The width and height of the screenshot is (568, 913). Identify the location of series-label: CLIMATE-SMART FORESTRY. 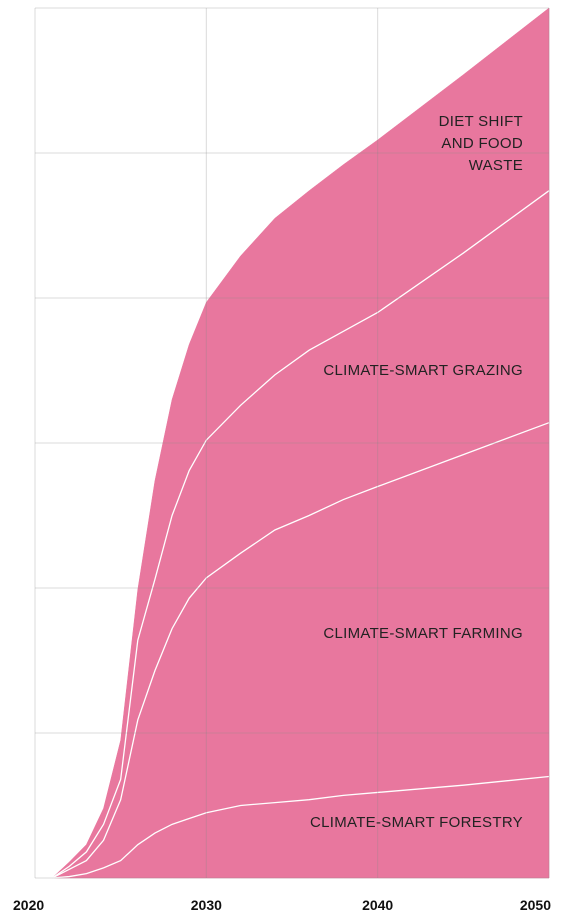
(416, 822).